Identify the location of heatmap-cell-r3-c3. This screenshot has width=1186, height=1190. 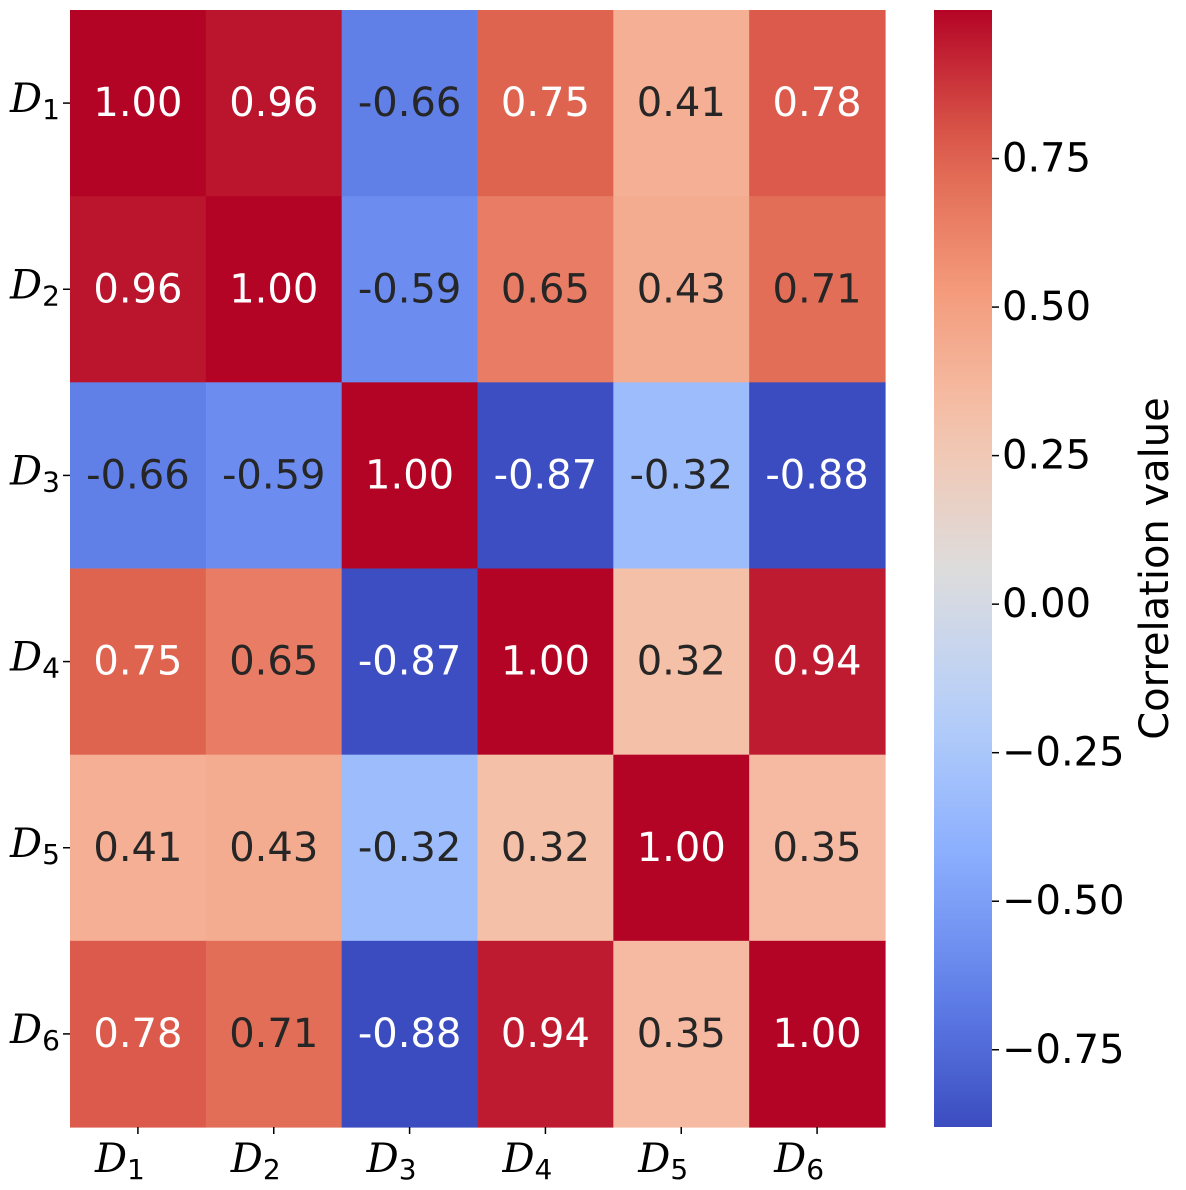
(410, 476).